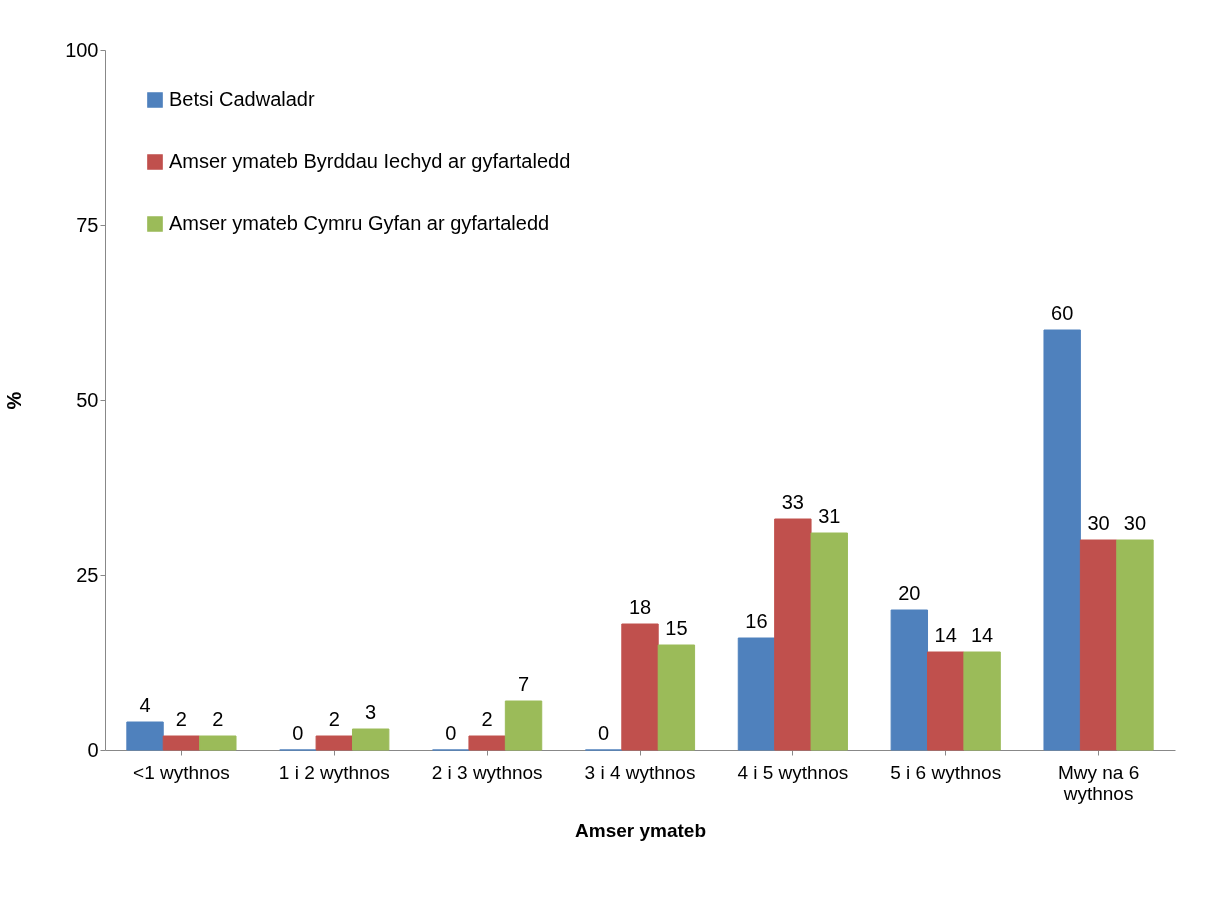  What do you see at coordinates (87, 224) in the screenshot?
I see `y-tick-label: 75` at bounding box center [87, 224].